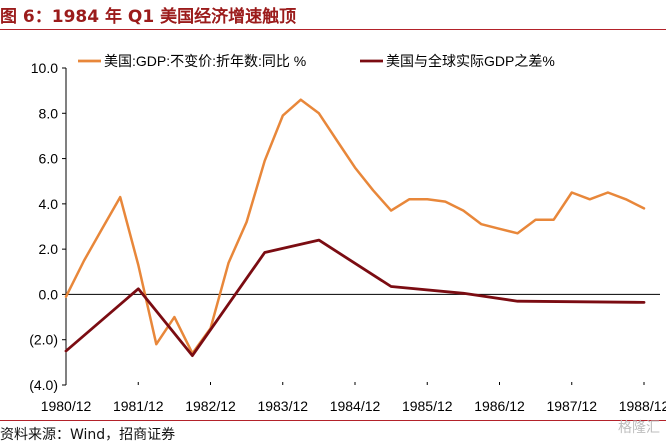  What do you see at coordinates (43, 385) in the screenshot?
I see `y-tick-label: (4.0)` at bounding box center [43, 385].